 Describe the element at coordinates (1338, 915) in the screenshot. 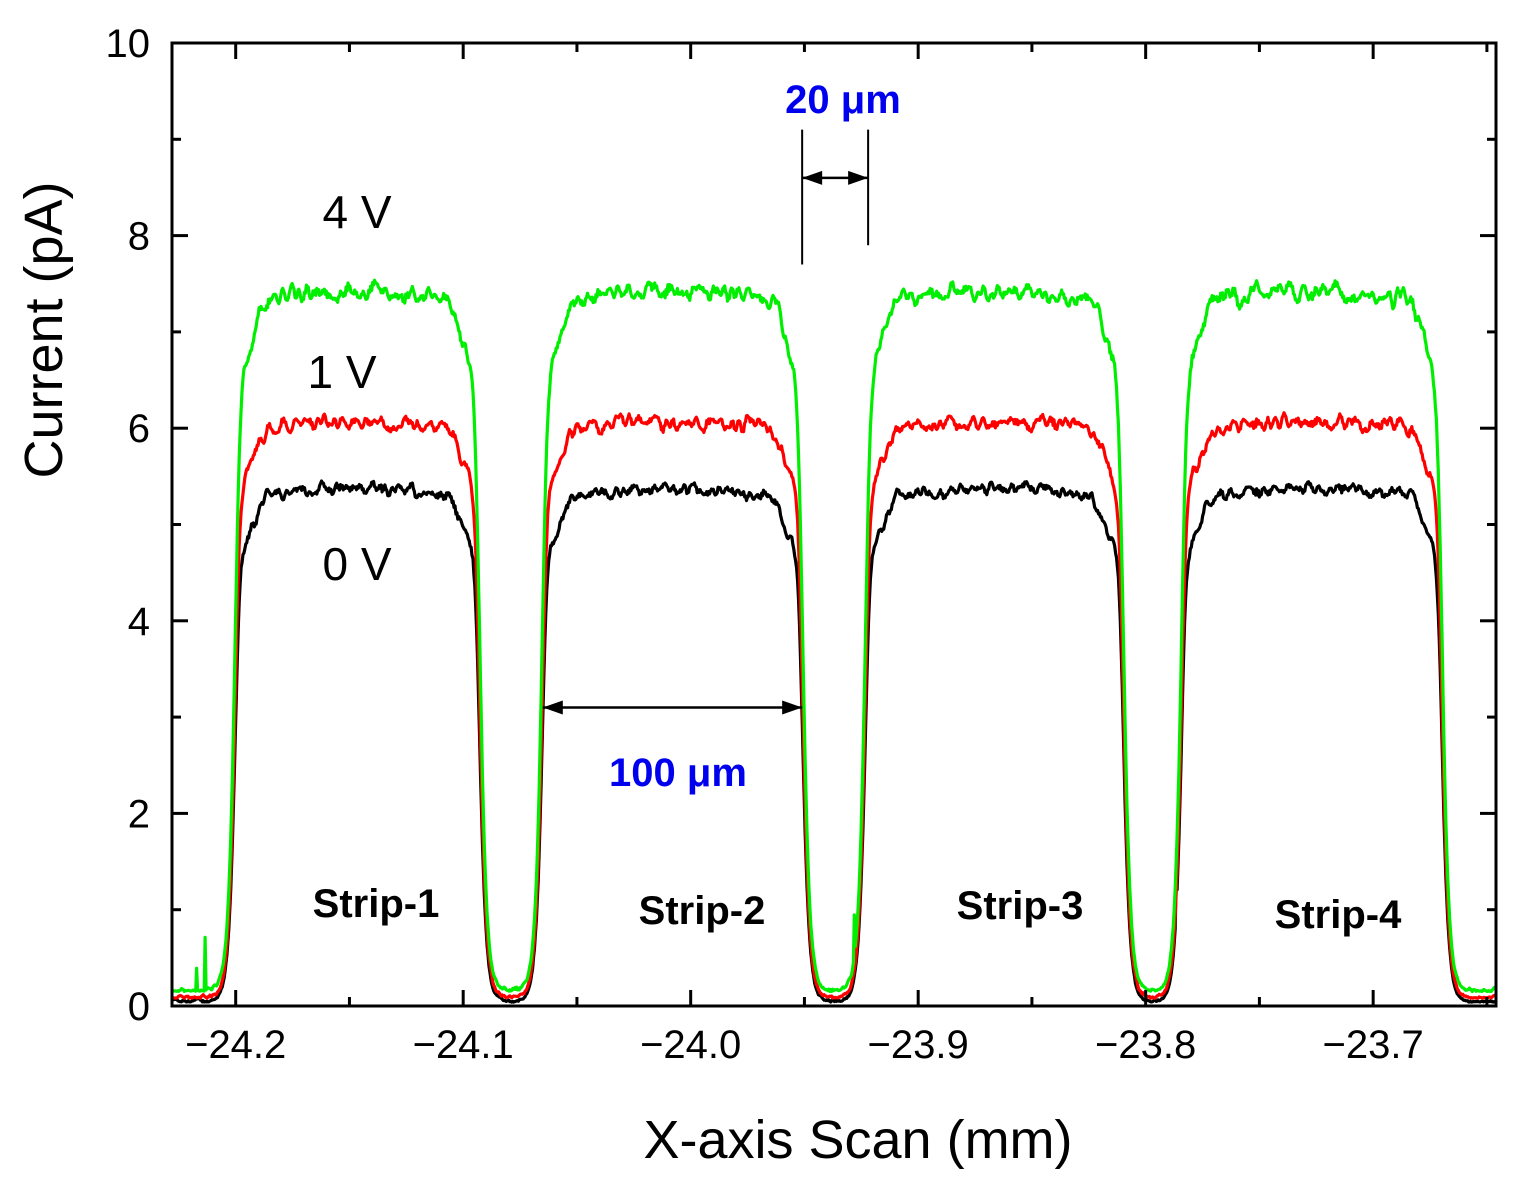

I see `strip-label-4: Strip-4` at that location.